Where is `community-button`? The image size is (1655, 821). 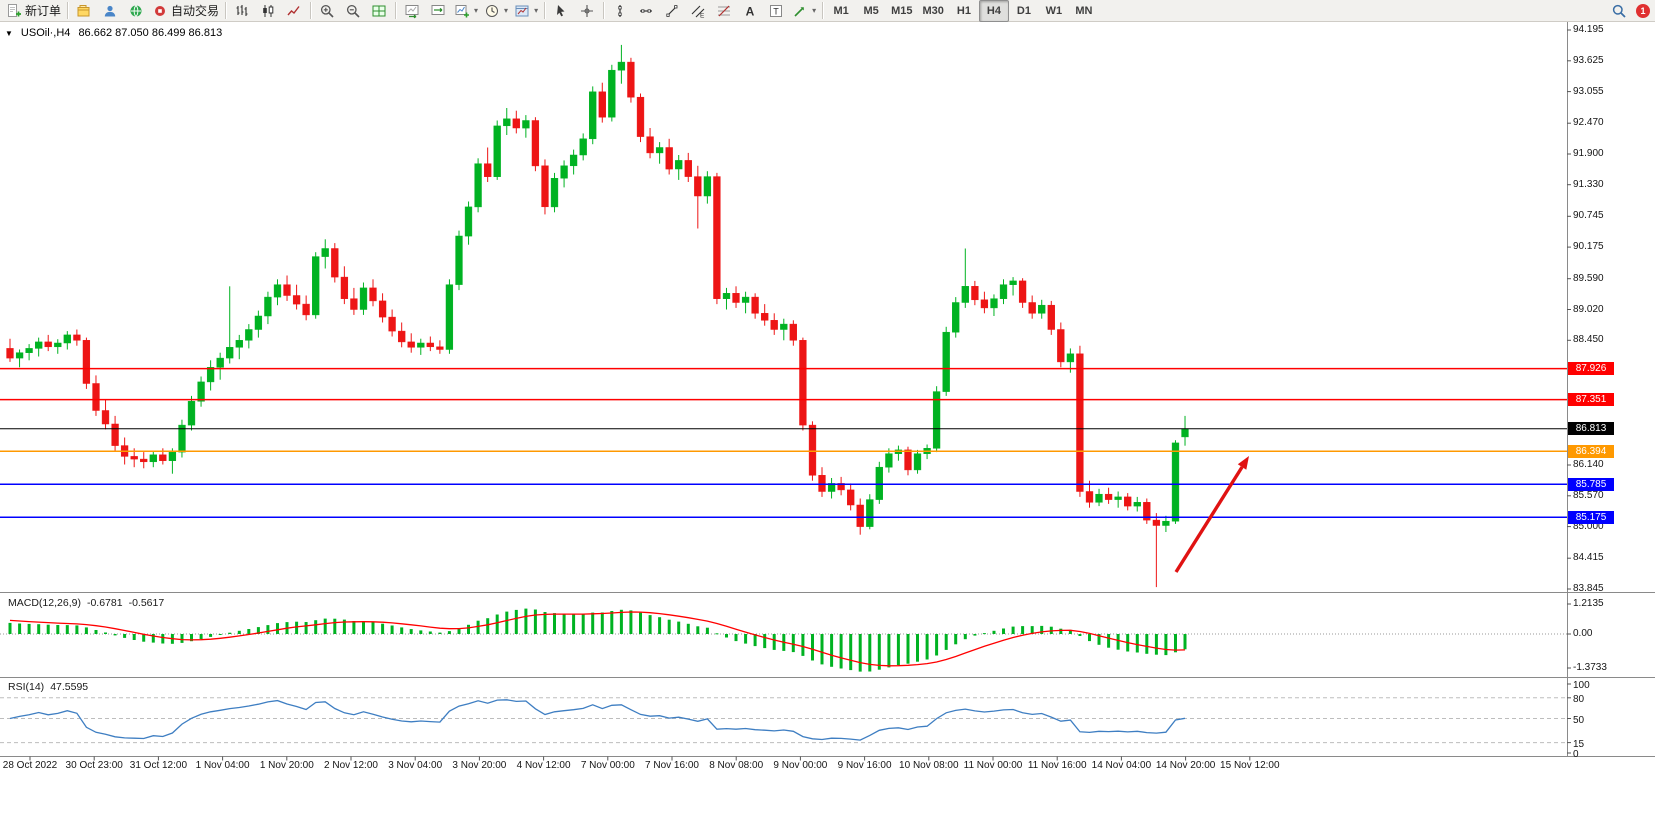 community-button is located at coordinates (110, 11).